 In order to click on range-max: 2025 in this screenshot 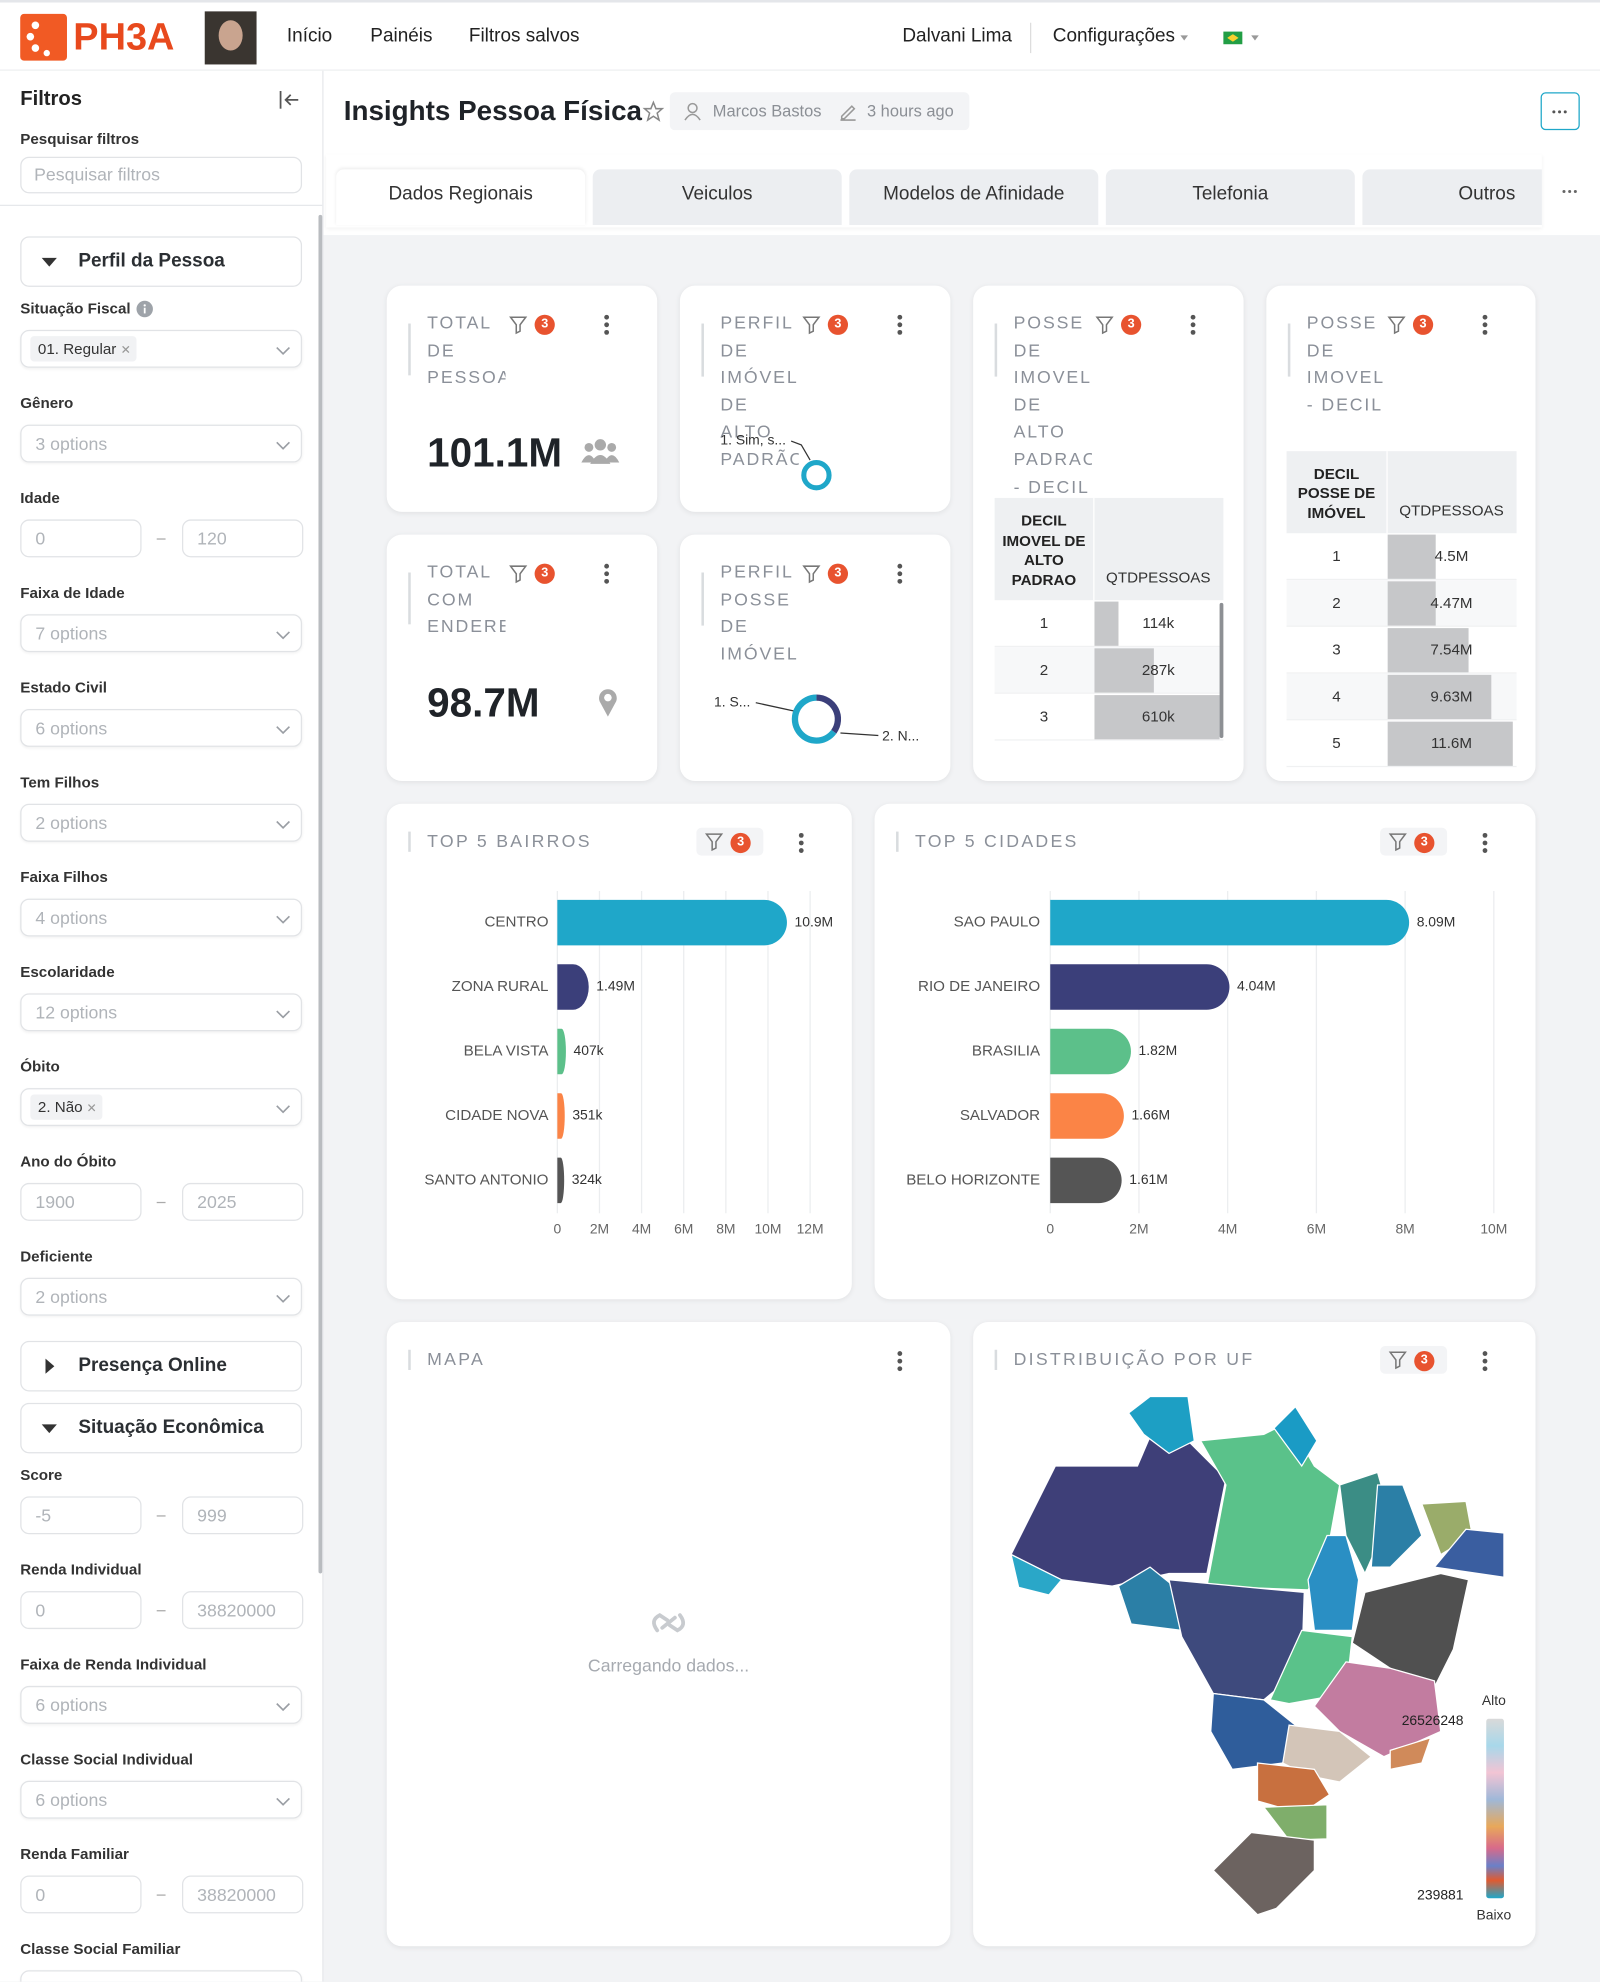, I will do `click(242, 1201)`.